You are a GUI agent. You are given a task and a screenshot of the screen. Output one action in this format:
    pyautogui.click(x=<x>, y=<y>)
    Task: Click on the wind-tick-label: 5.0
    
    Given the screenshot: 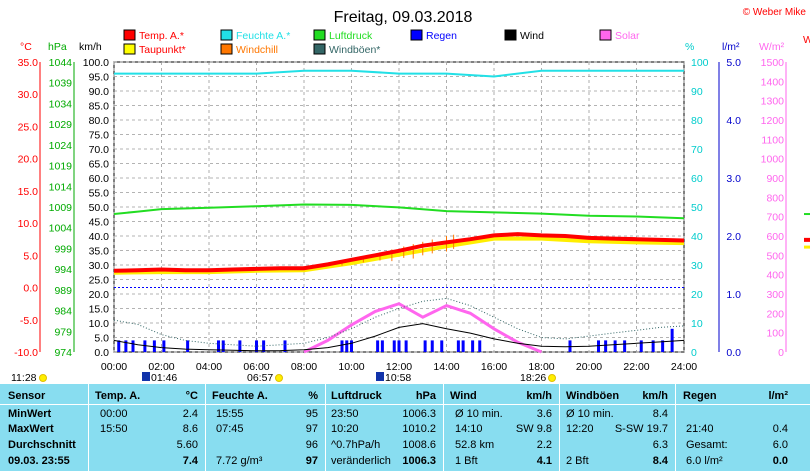 What is the action you would take?
    pyautogui.click(x=101, y=339)
    